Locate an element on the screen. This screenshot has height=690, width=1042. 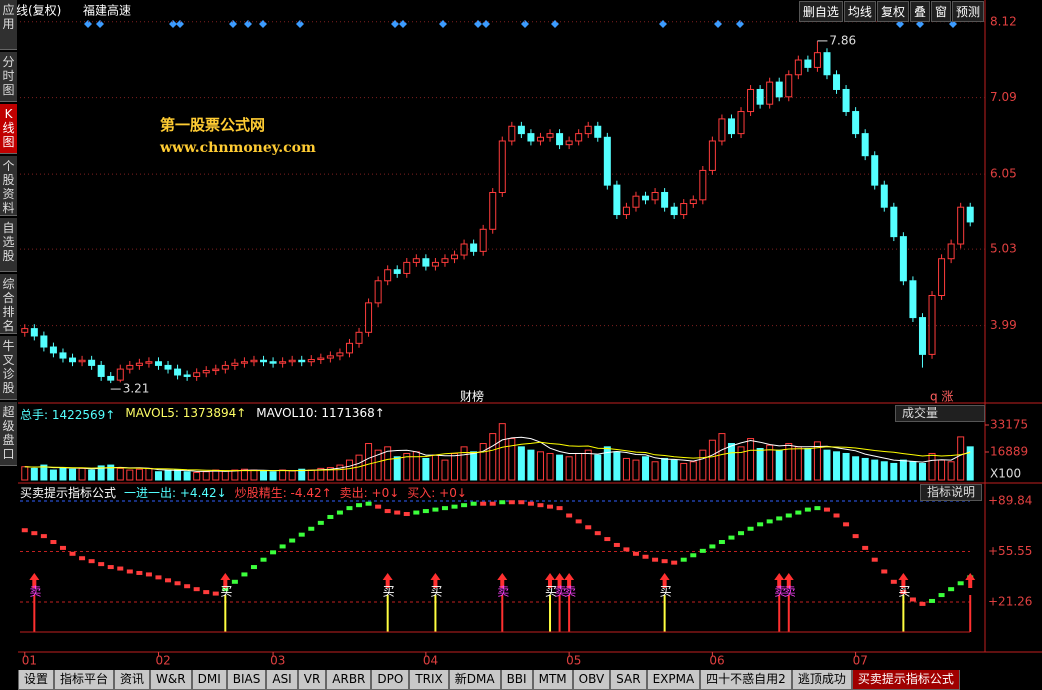
toolbar-button: 删自选 is located at coordinates (820, 11).